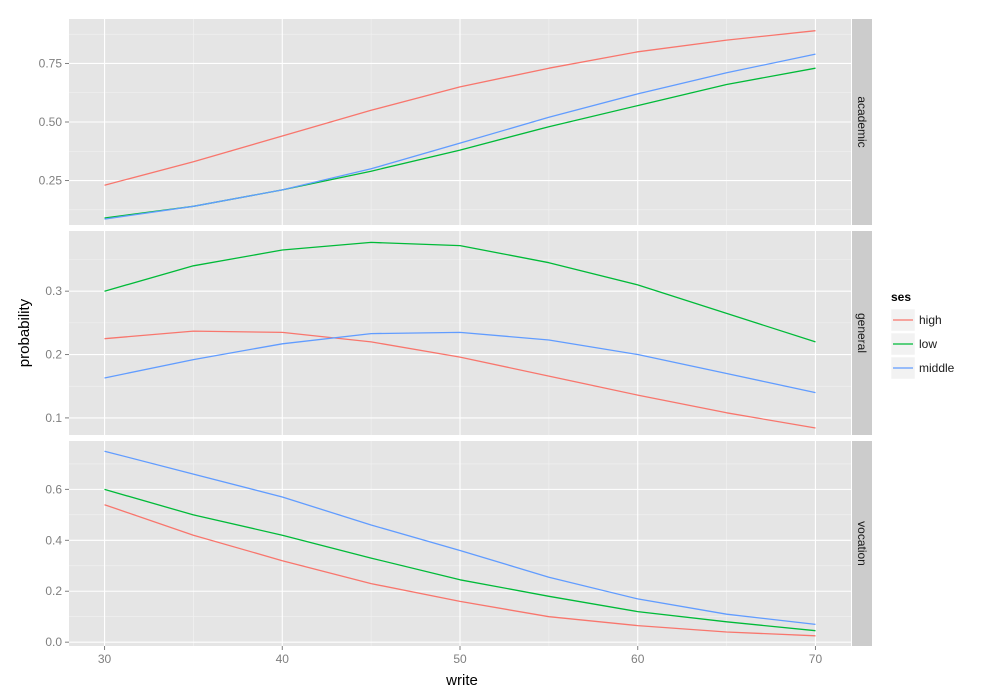  I want to click on x-tick-label: 50, so click(460, 659).